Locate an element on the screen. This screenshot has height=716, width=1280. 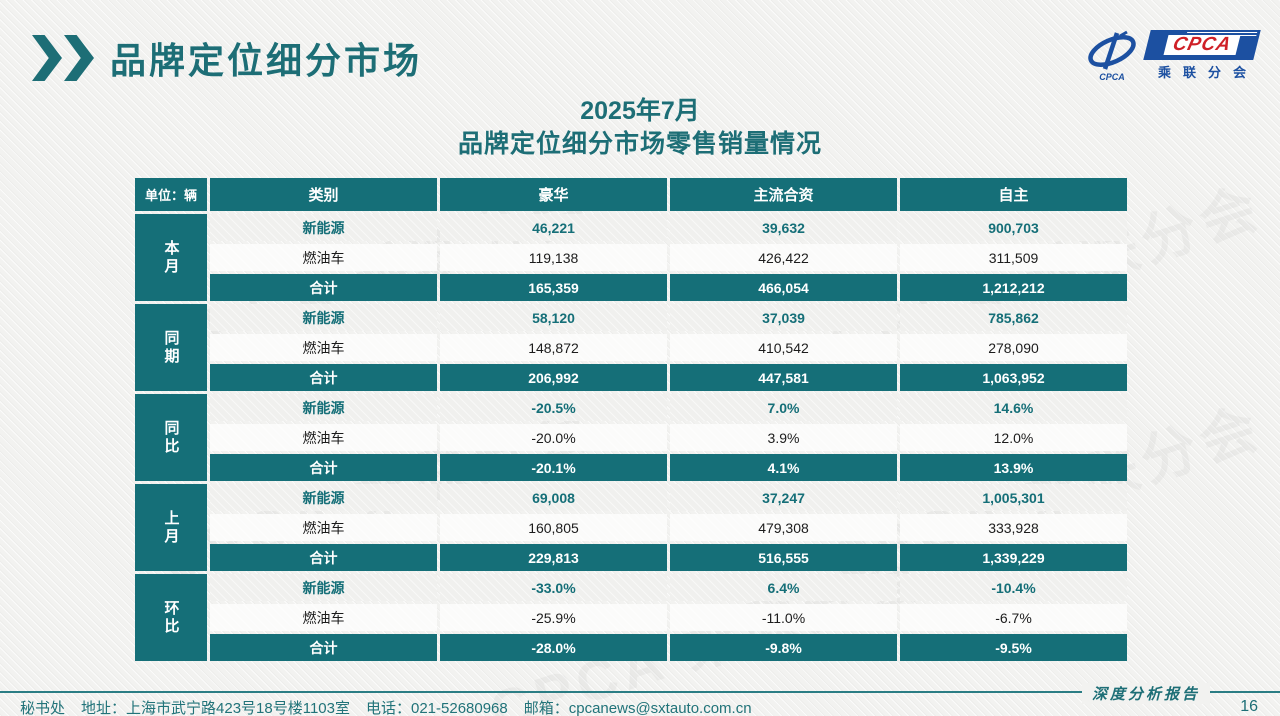
table-cell-total: 229,813 is located at coordinates (553, 557).